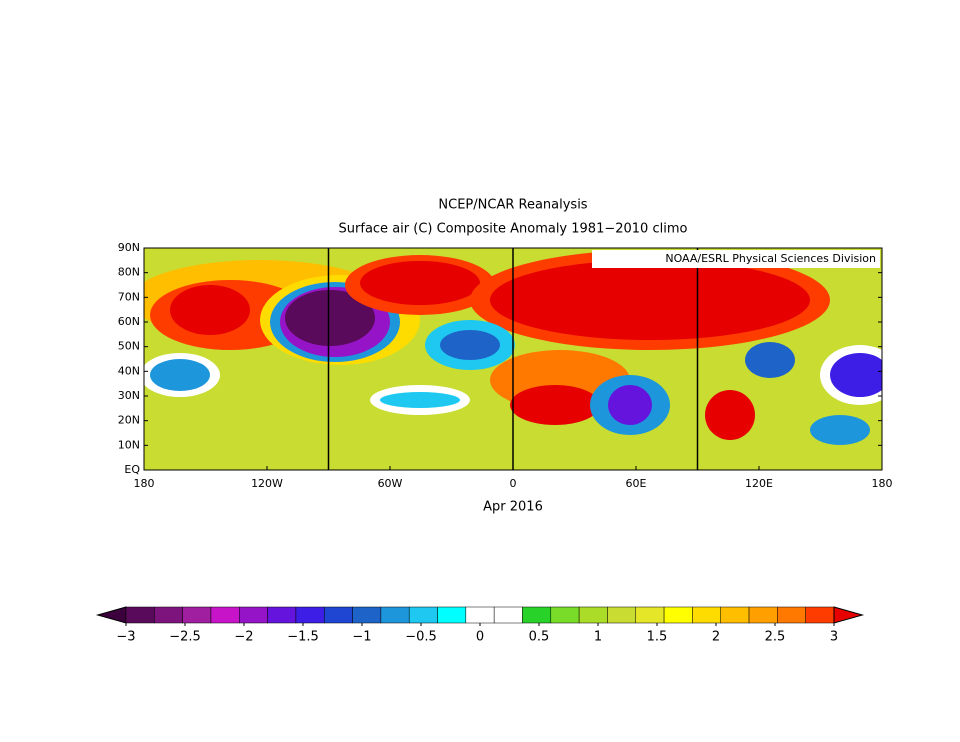 This screenshot has height=742, width=960. I want to click on lat-label: 40N, so click(129, 370).